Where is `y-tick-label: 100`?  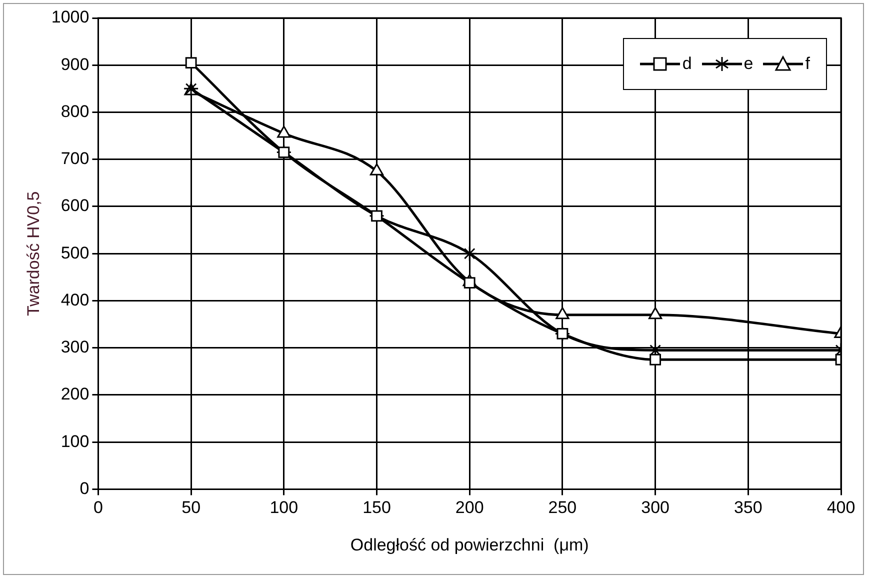 y-tick-label: 100 is located at coordinates (75, 441).